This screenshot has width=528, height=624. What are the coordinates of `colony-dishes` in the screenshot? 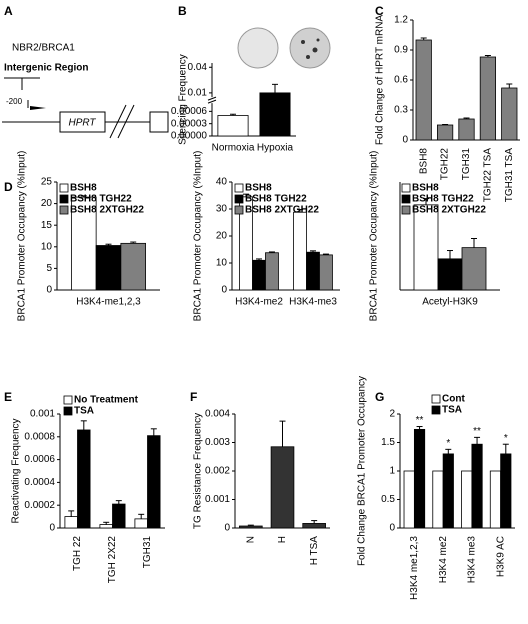 It's located at (284, 48).